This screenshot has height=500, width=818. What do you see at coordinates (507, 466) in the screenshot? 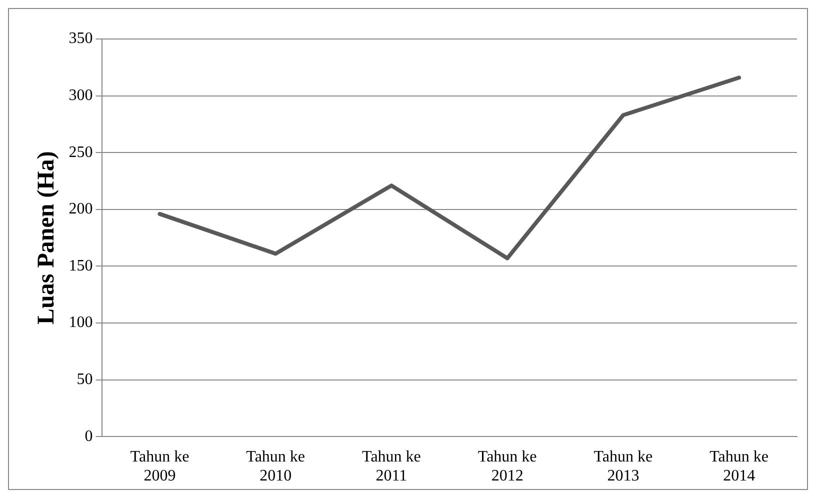
I see `x-tick-label: Tahun ke 2012` at bounding box center [507, 466].